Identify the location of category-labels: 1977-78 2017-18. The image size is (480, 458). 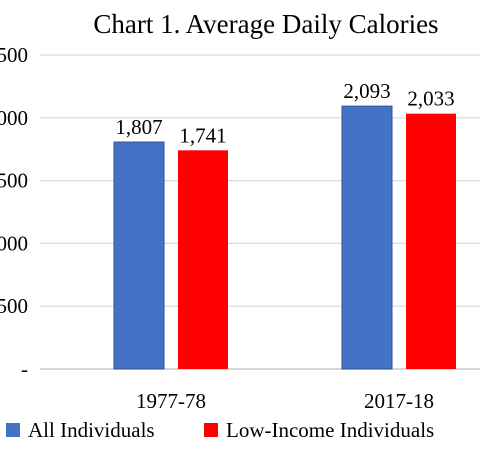
(285, 401).